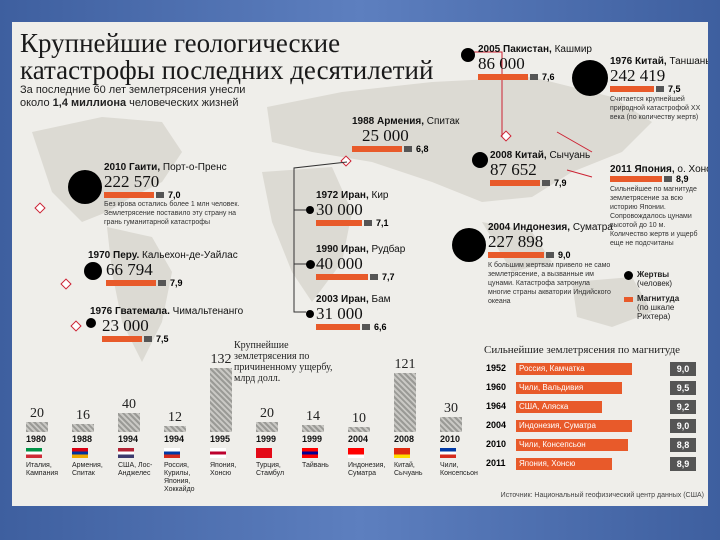 This screenshot has height=540, width=720. What do you see at coordinates (129, 269) in the screenshot?
I see `event-deaths: 66 794` at bounding box center [129, 269].